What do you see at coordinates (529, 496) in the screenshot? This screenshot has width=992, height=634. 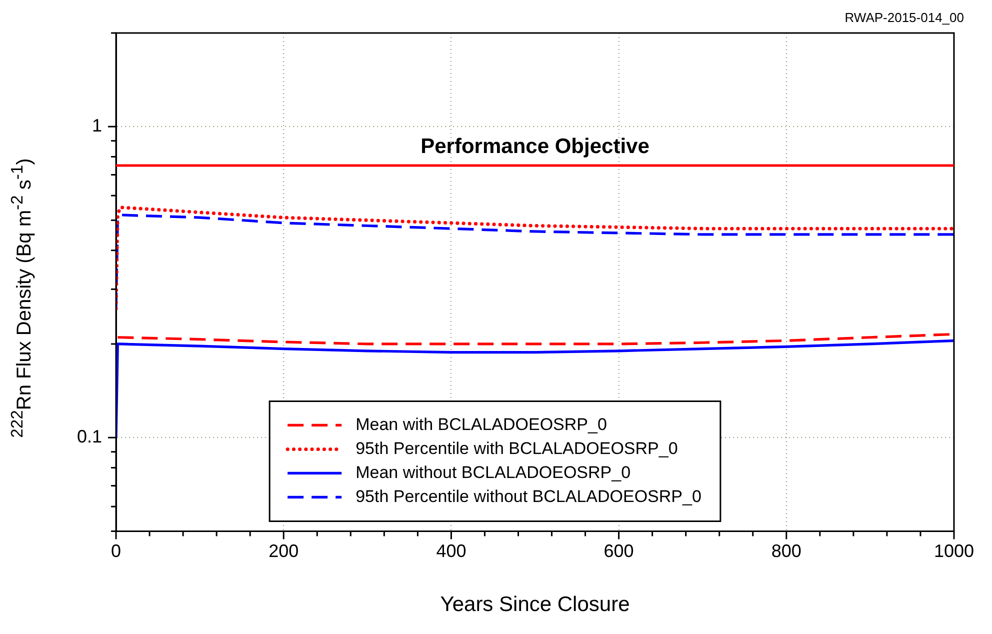 I see `legend-label: 95th Percentile without BCLALADOEOSRP_0` at bounding box center [529, 496].